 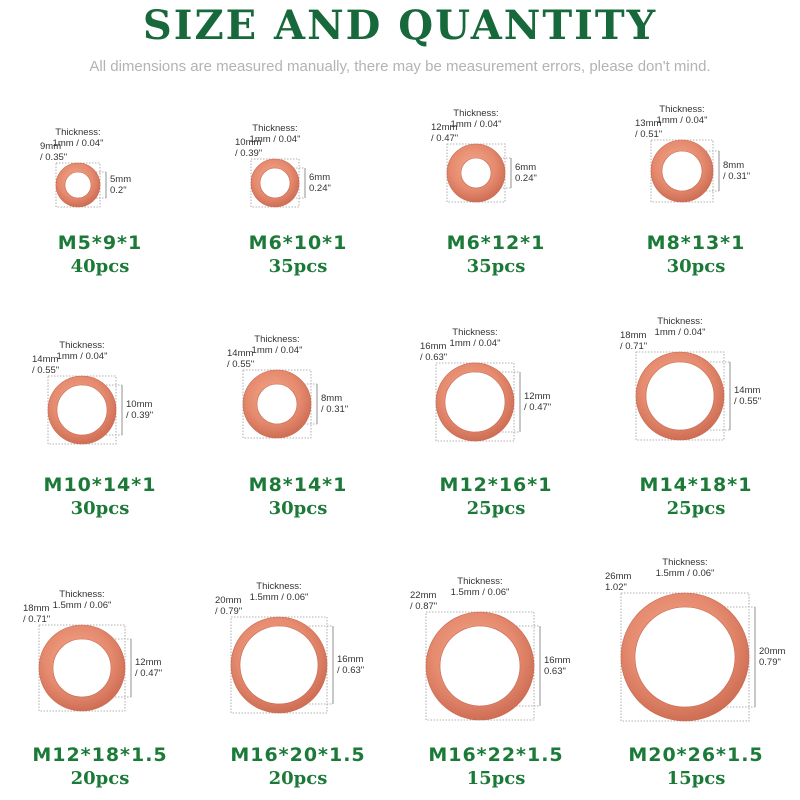 I want to click on inner-diameter-inch: / 0.63", so click(x=351, y=670).